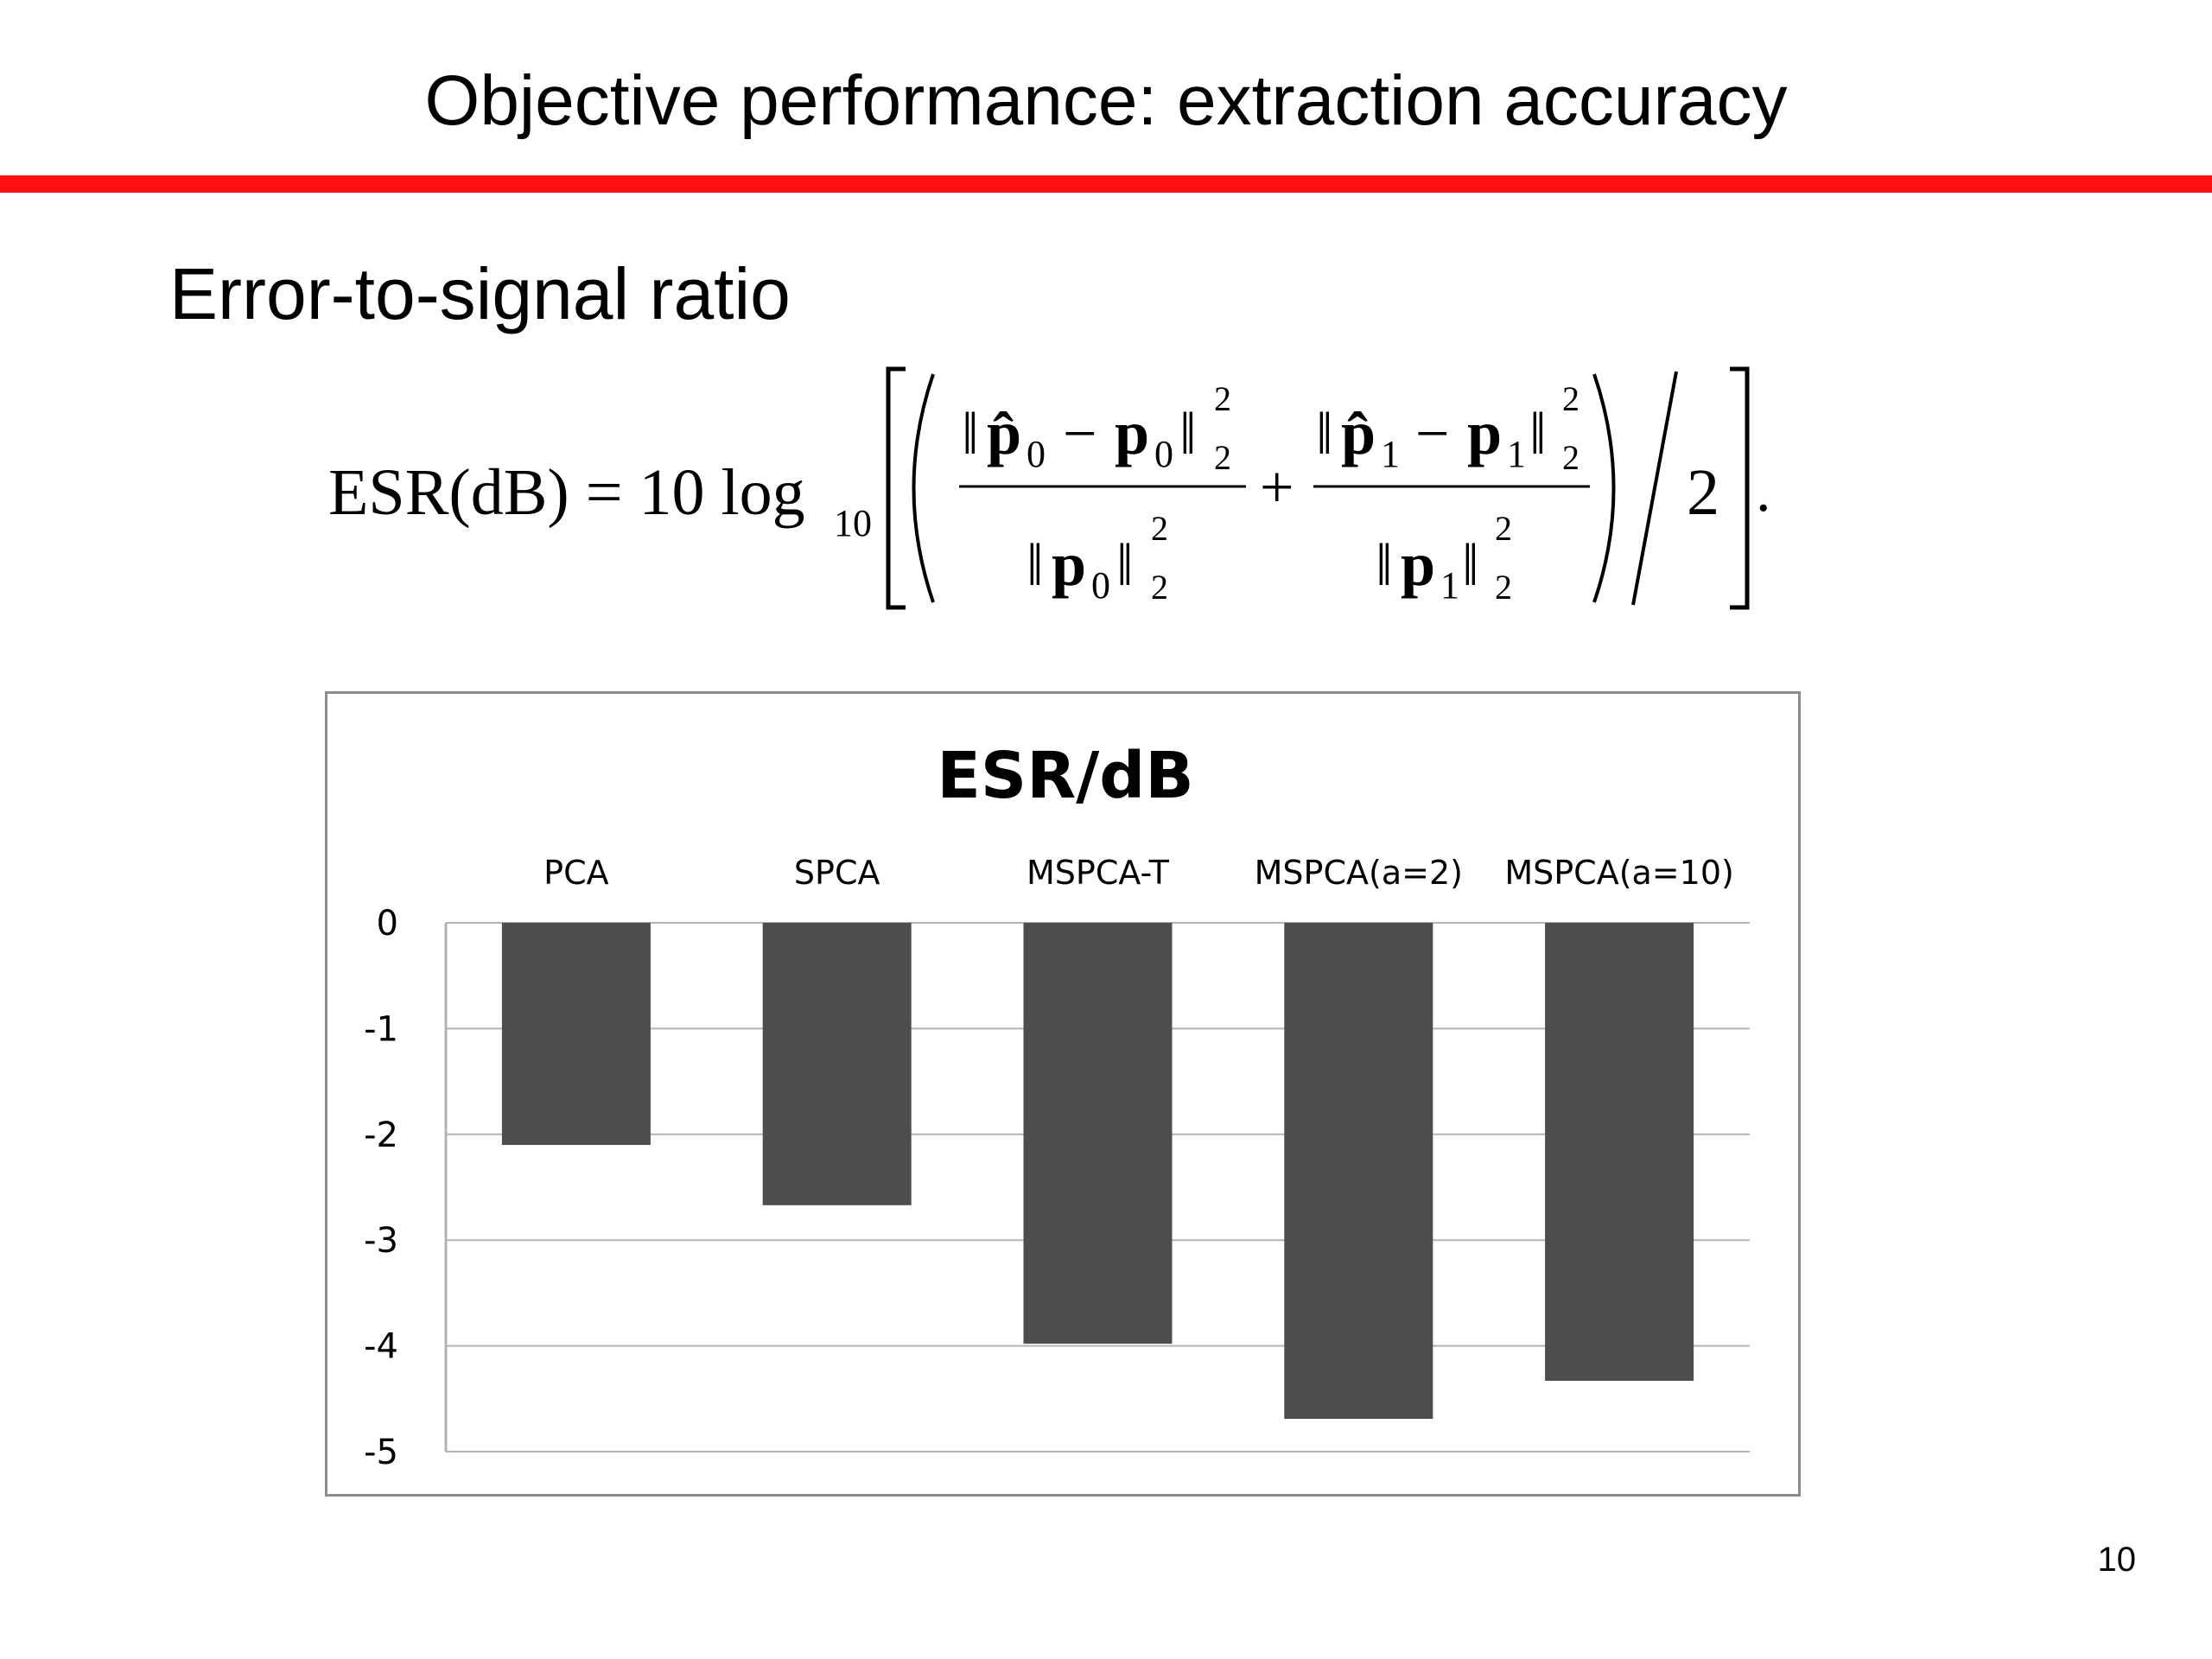 The height and width of the screenshot is (1659, 2212). I want to click on y-tick-label: -4, so click(381, 1347).